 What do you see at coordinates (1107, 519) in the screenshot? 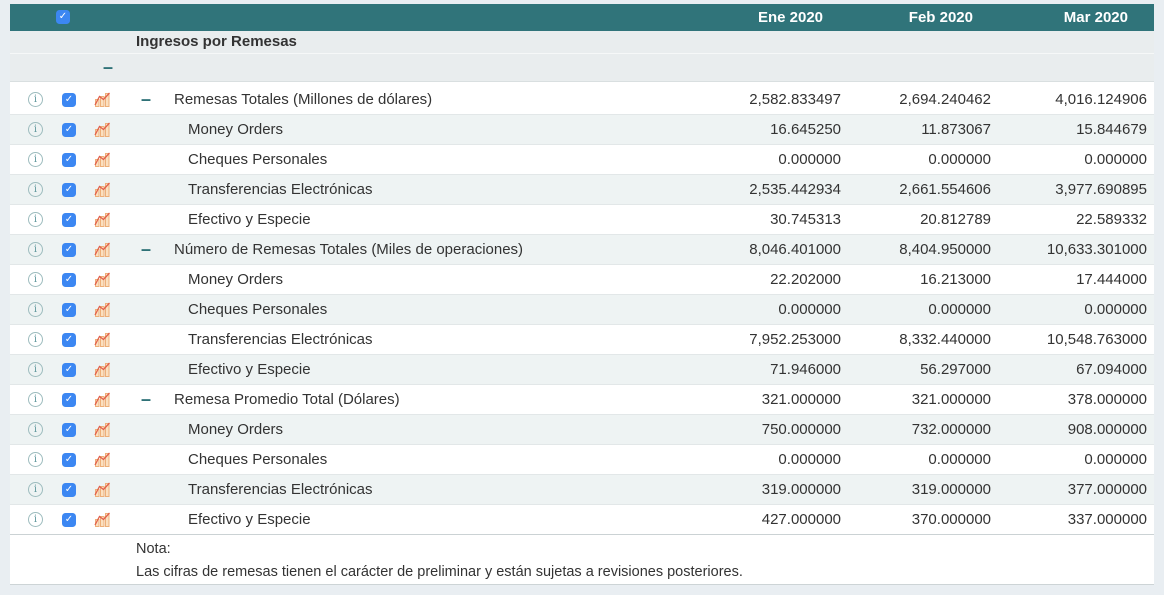
I see `value-cell-mar: 337.000000` at bounding box center [1107, 519].